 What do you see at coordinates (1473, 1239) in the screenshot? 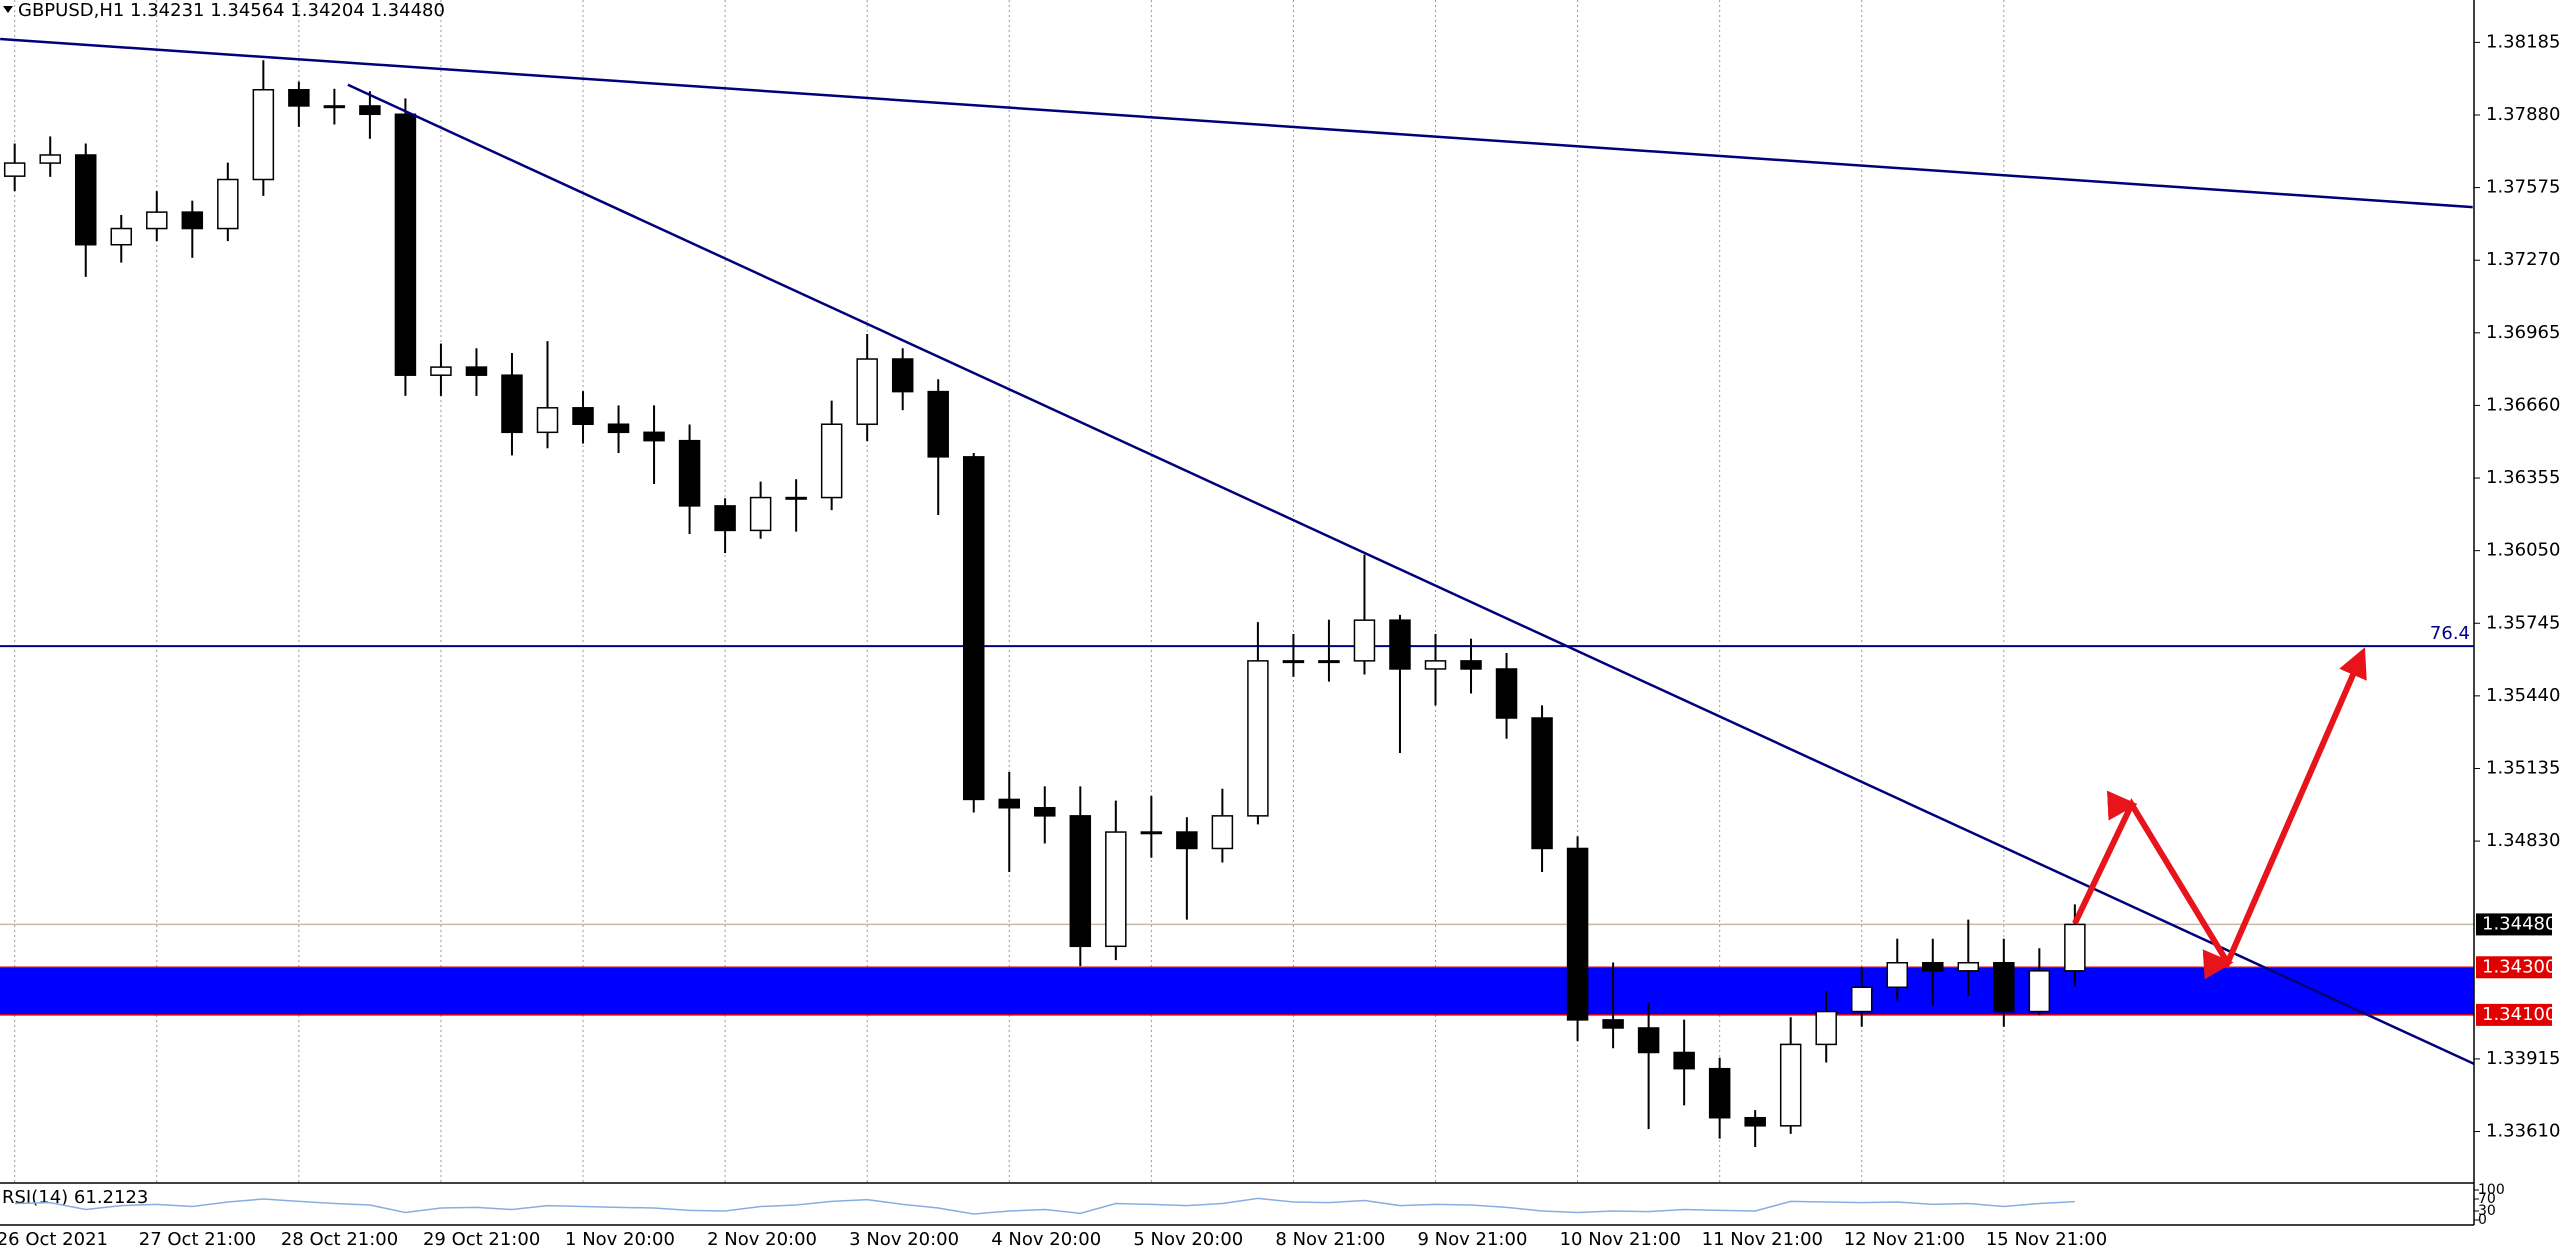
I see `x-tick-label: 9 Nov 21:00` at bounding box center [1473, 1239].